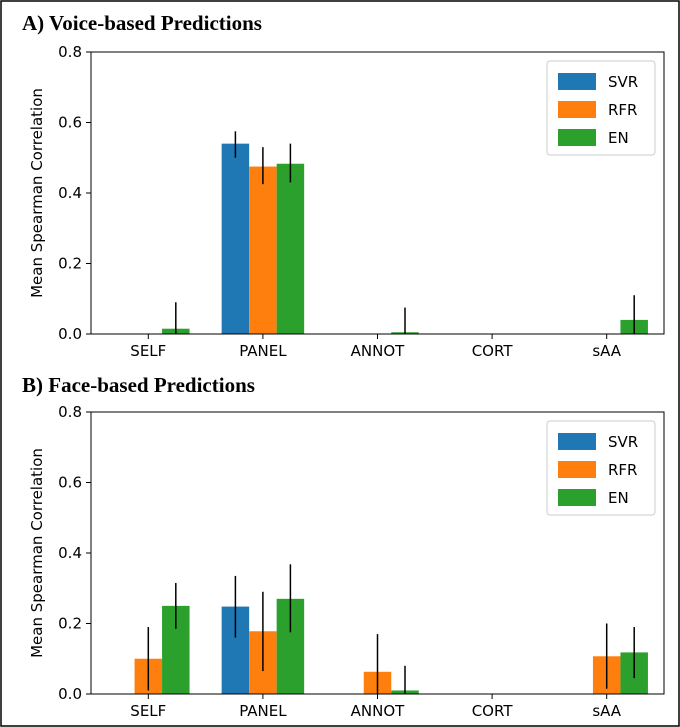  I want to click on panel-title: B) Face-based Predictions, so click(138, 385).